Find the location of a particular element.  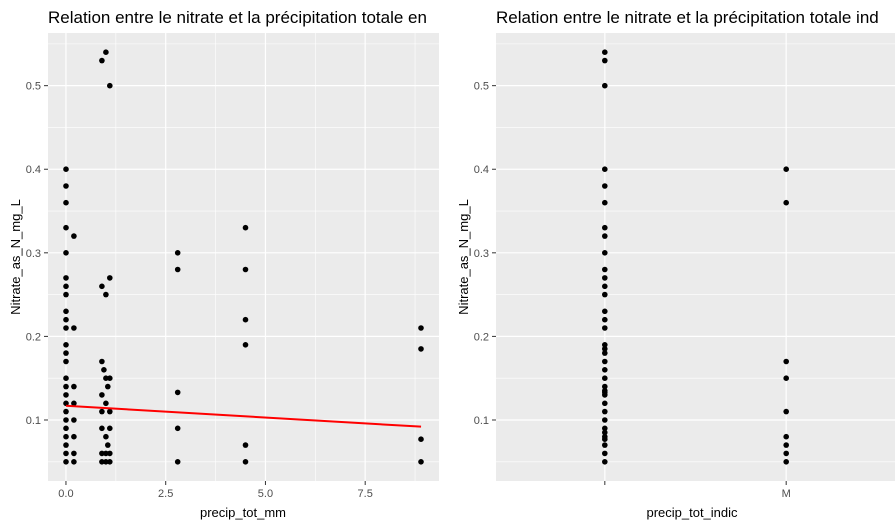

x-axis-title: precip_tot_indic is located at coordinates (692, 512).